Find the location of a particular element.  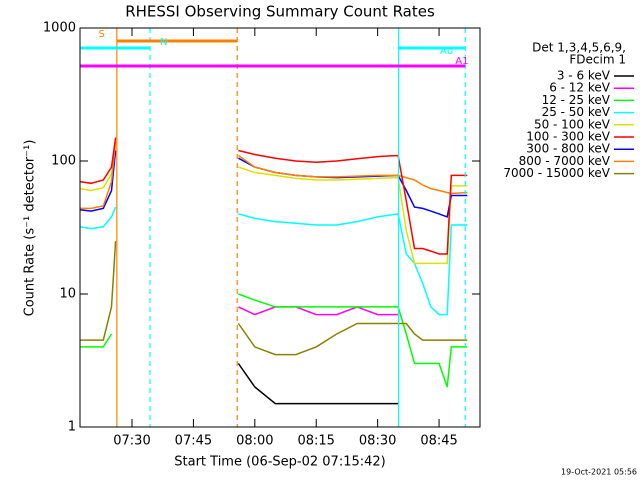

x-axis-label: Start Time (06-Sep-02 07:15:42) is located at coordinates (279, 462).